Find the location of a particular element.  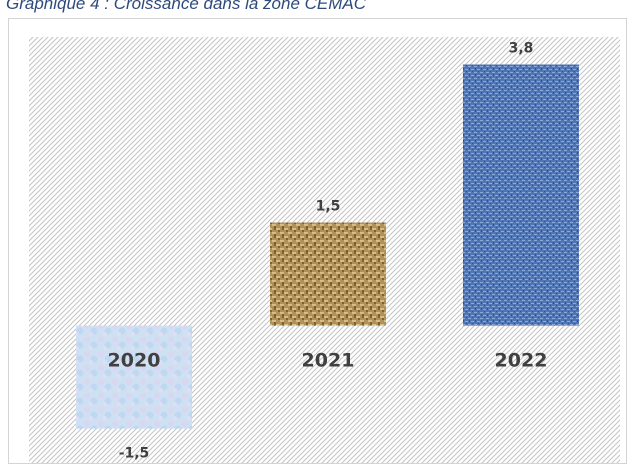

bar-2020 is located at coordinates (134, 377).